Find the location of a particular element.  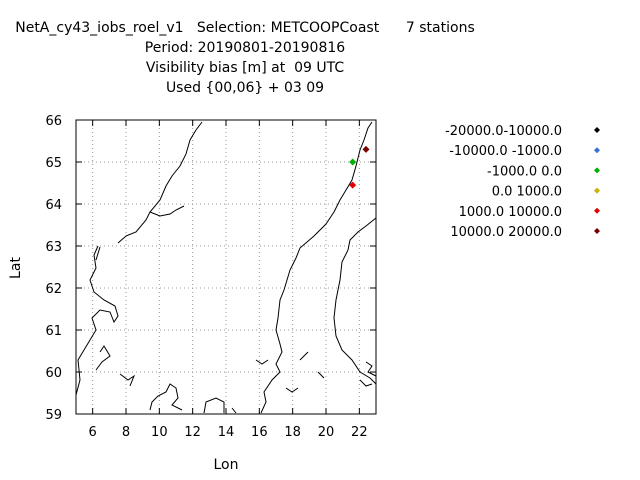

title-variable: Visibility bias [m] at 09 UTC is located at coordinates (245, 68).